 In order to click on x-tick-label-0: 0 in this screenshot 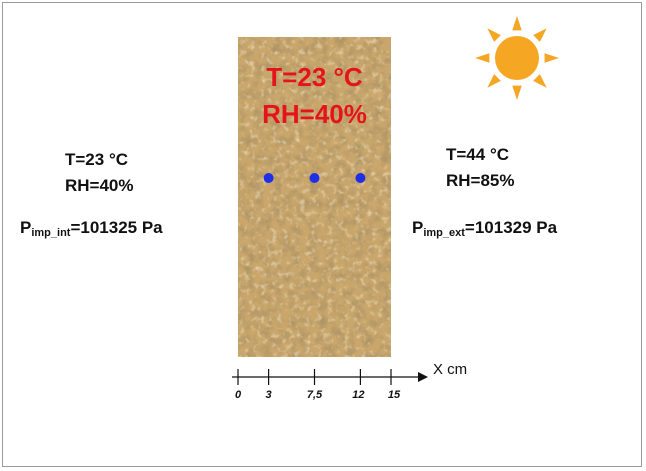, I will do `click(238, 395)`.